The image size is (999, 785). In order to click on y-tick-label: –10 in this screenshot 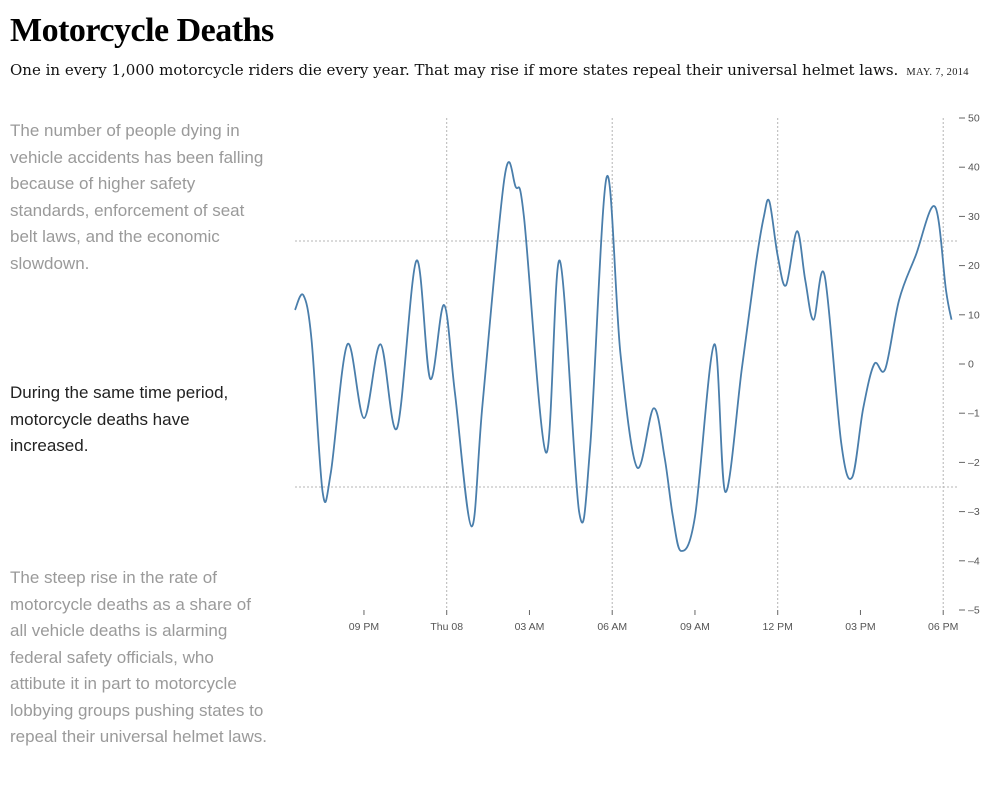, I will do `click(974, 414)`.